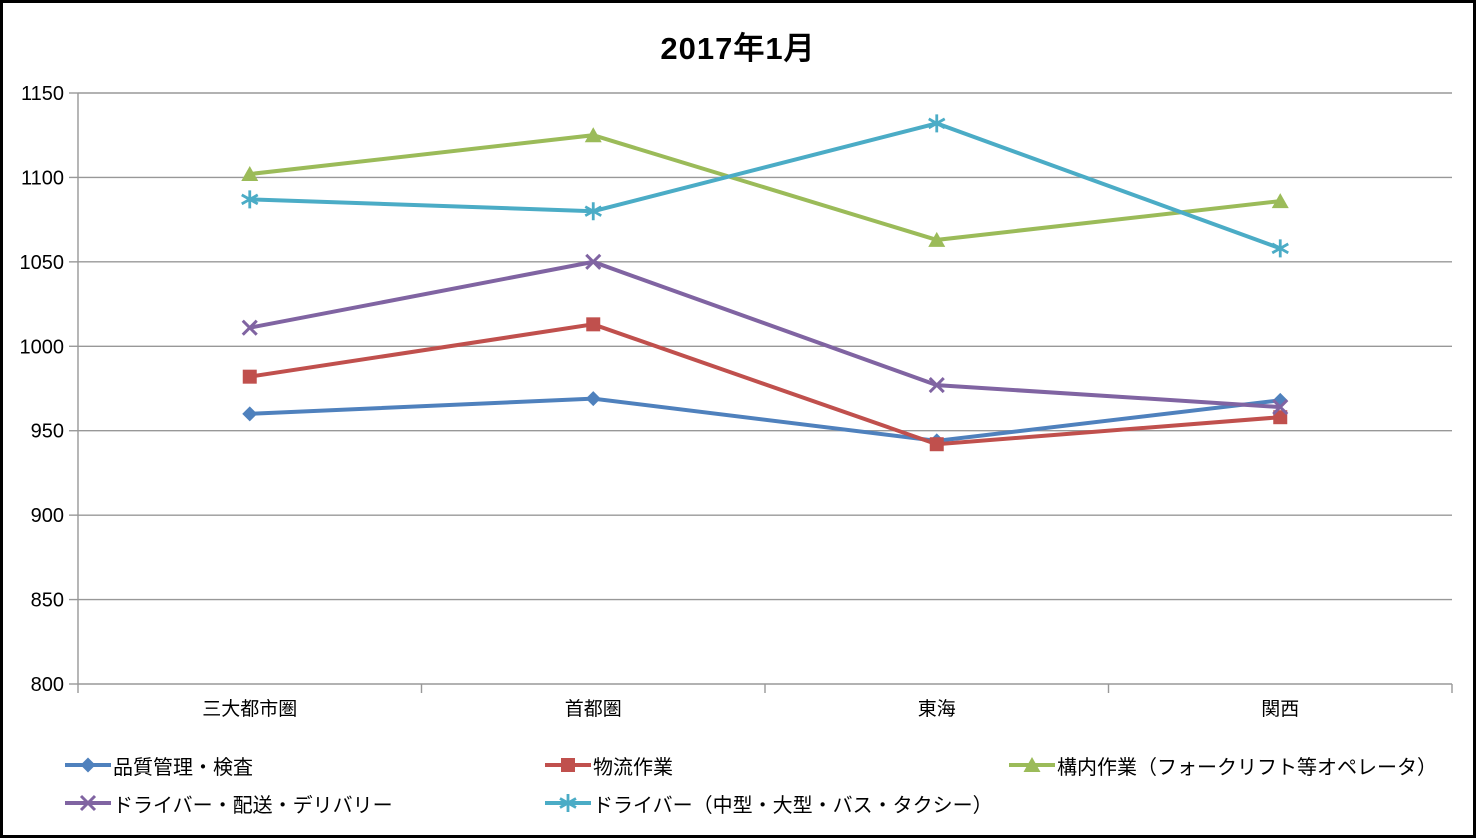  Describe the element at coordinates (47, 601) in the screenshot. I see `y-axis-label-850: 850` at that location.